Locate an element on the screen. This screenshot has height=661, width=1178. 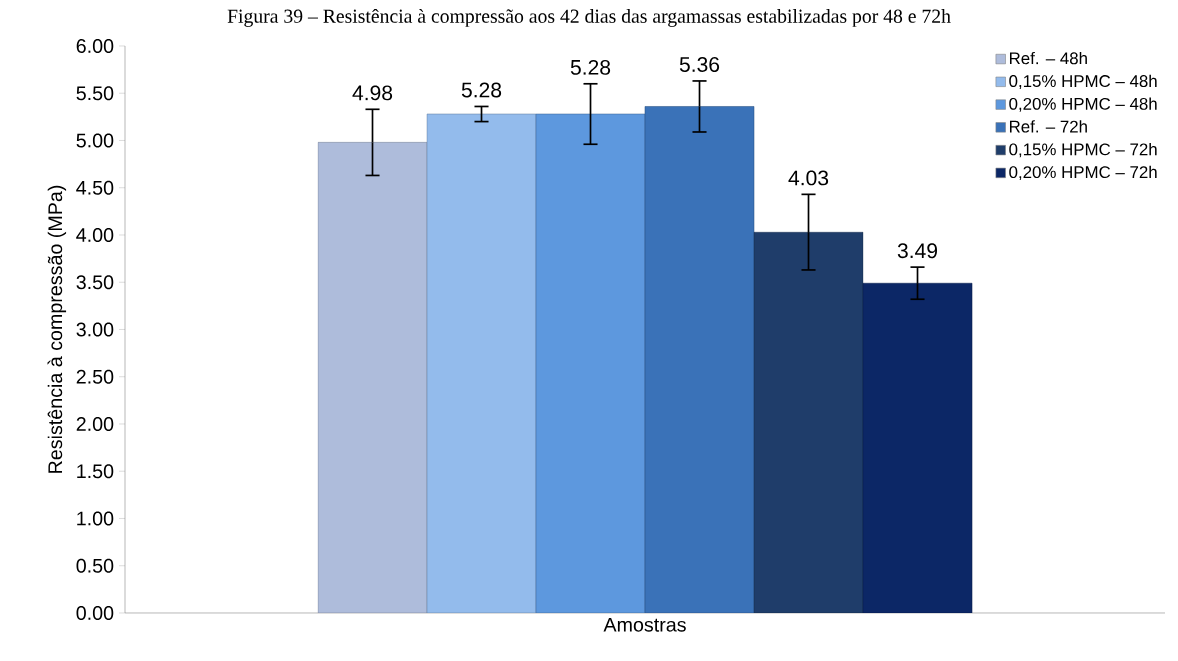
data-label: 5.36 is located at coordinates (699, 64).